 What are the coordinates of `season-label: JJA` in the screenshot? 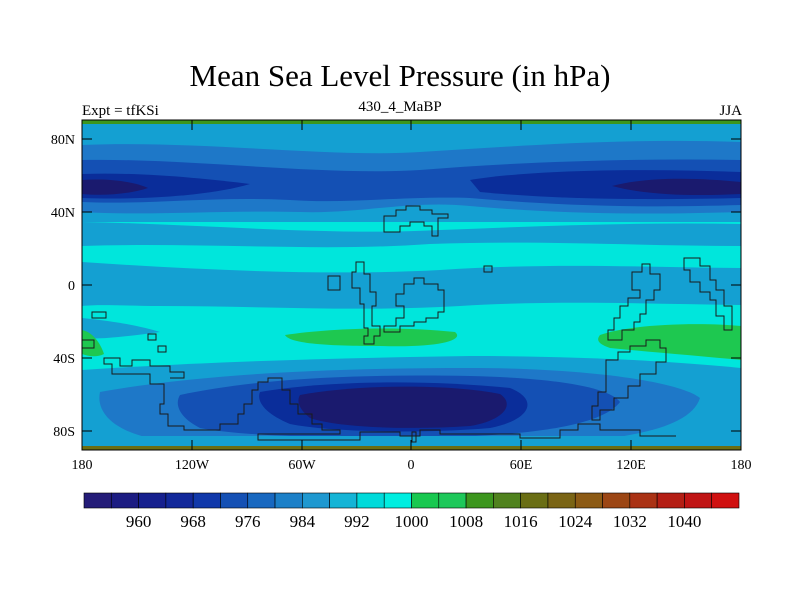 It's located at (730, 111).